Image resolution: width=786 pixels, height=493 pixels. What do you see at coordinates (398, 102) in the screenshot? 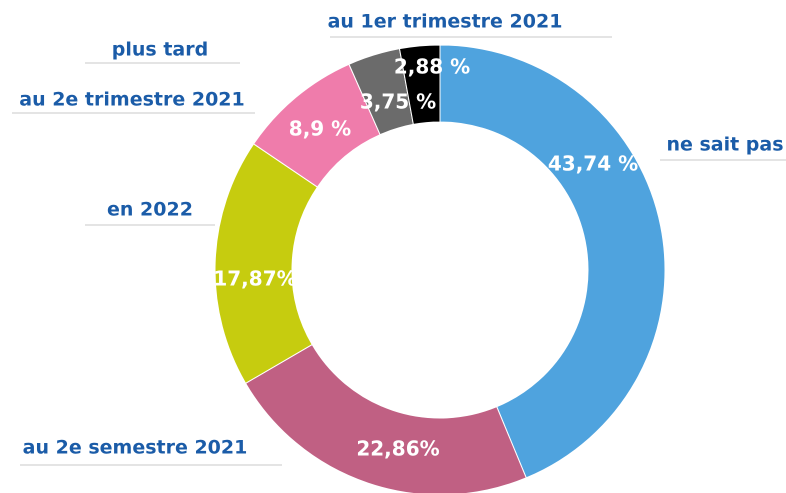
I see `value-label: 3,75 %` at bounding box center [398, 102].